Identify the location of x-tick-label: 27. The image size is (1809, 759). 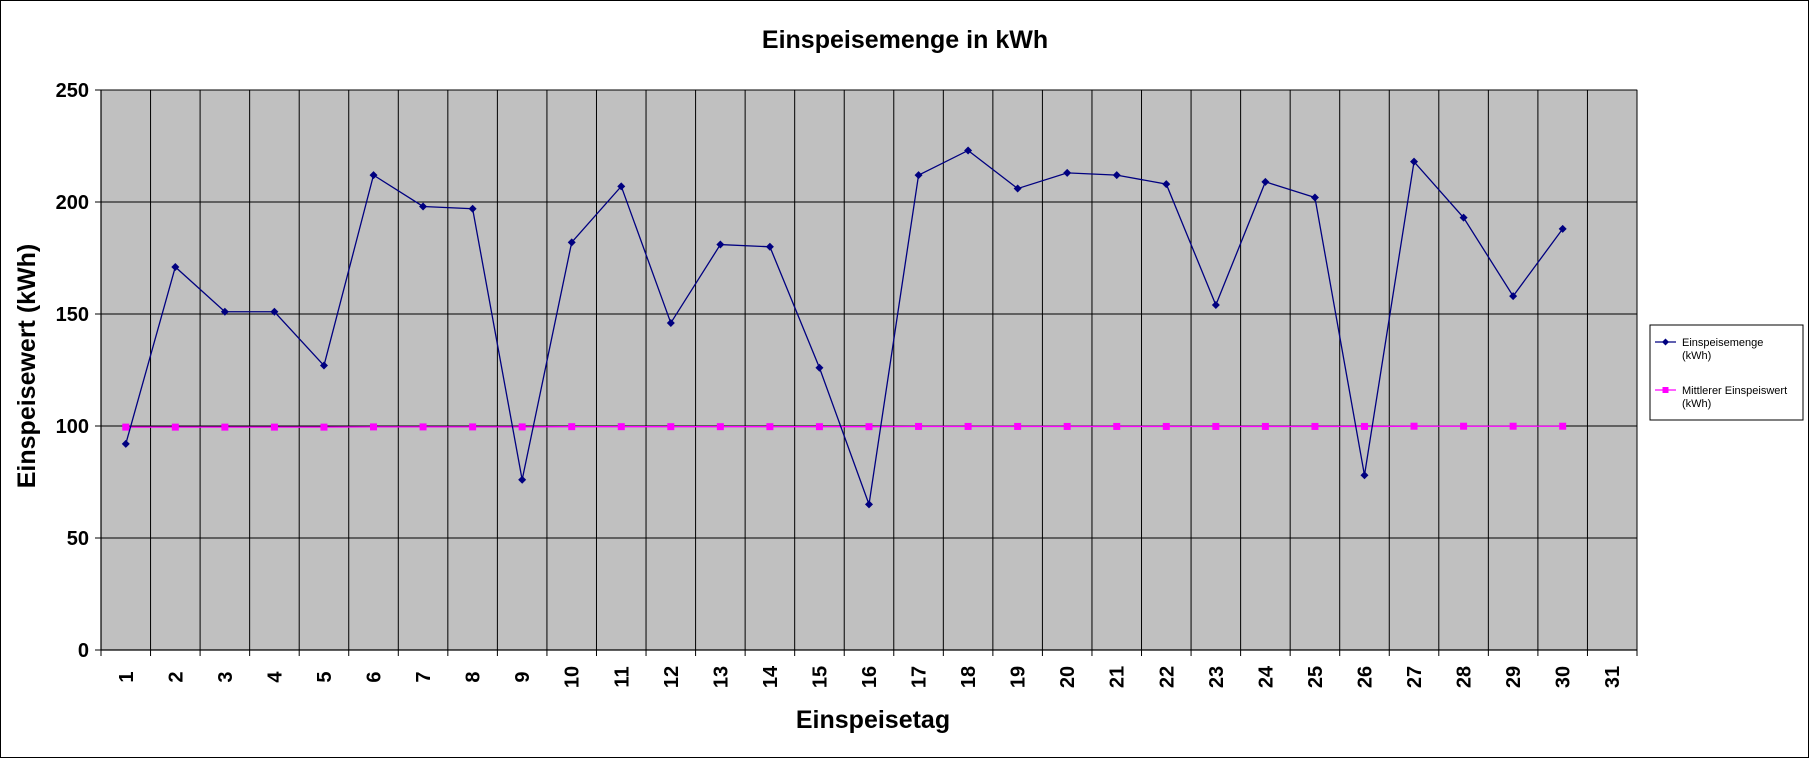
(1415, 677).